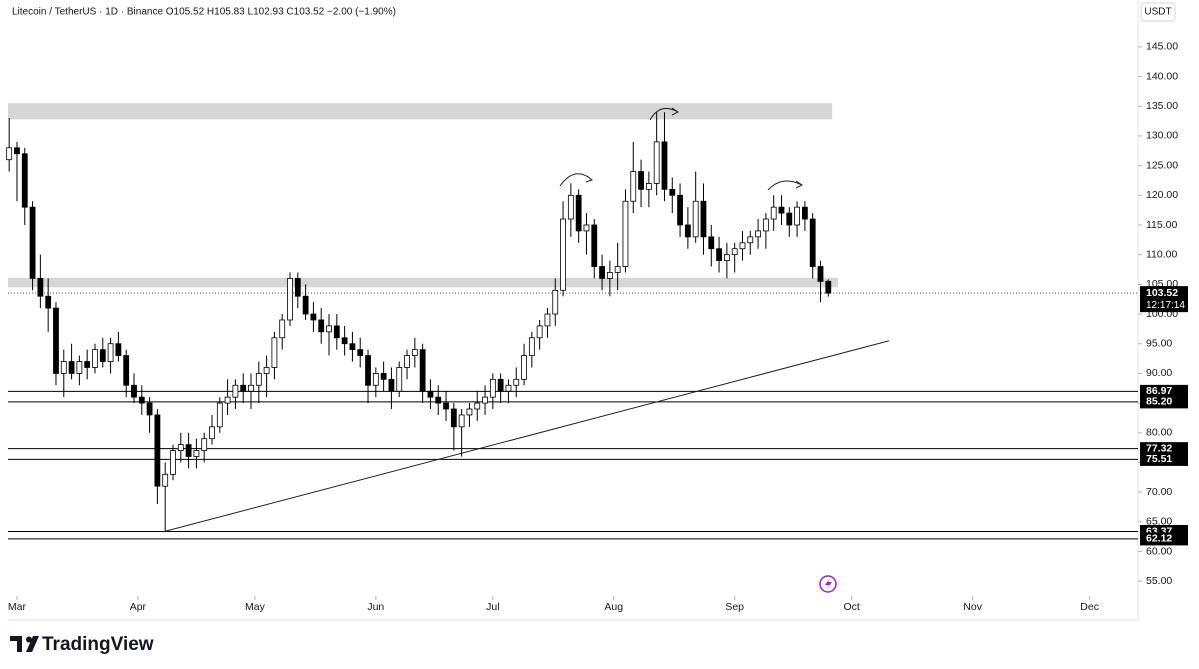  What do you see at coordinates (1159, 459) in the screenshot?
I see `level-label: 75.51` at bounding box center [1159, 459].